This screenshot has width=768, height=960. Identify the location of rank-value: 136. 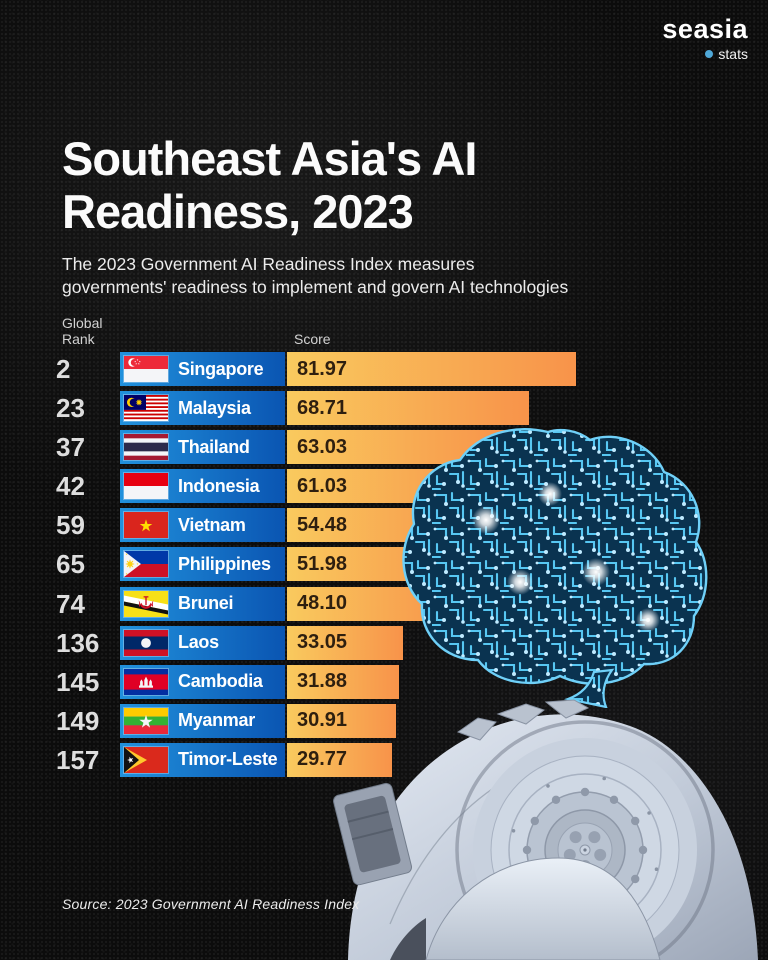
(78, 642).